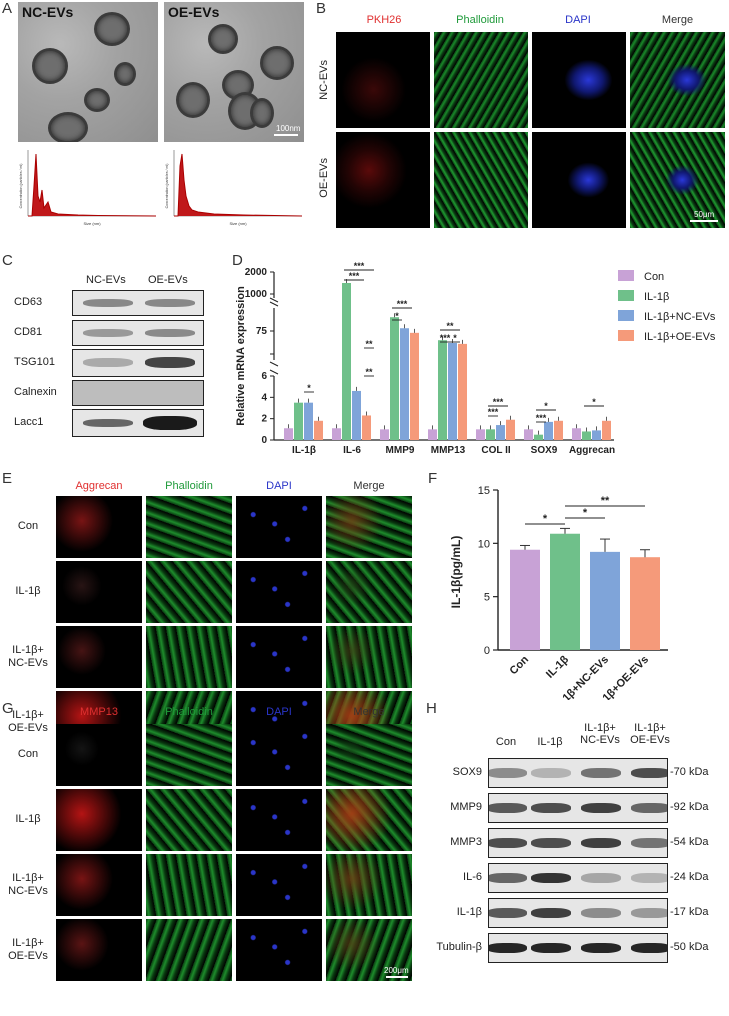 This screenshot has width=729, height=1016. I want to click on y-tick-label: 6, so click(264, 376).